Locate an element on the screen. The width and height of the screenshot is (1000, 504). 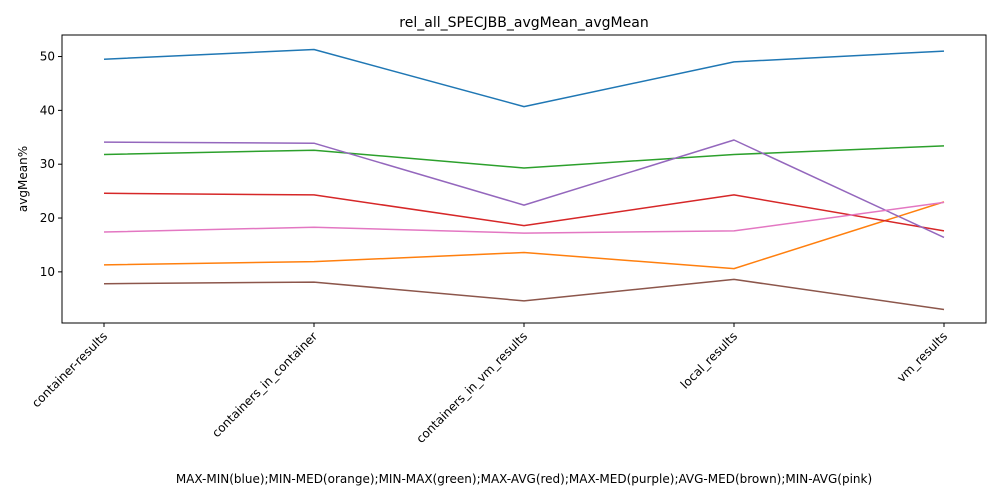
y-tick-label: 30 is located at coordinates (47, 164).